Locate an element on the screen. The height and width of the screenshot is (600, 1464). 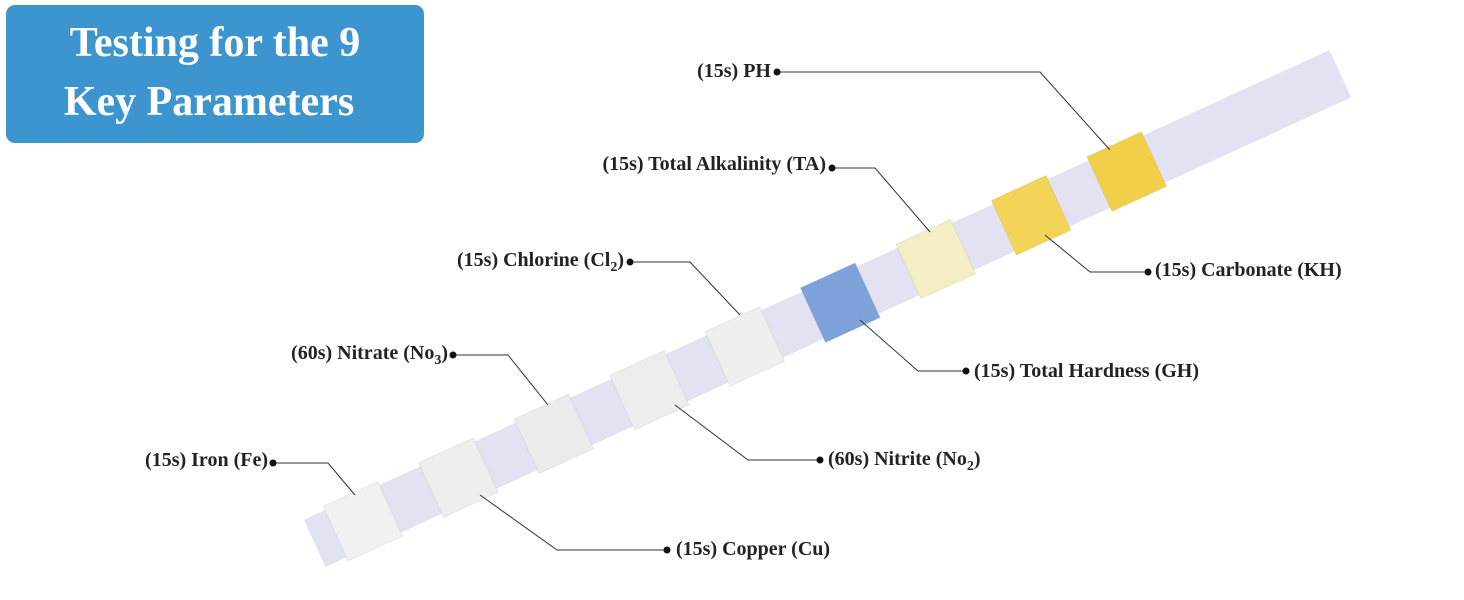
parameter-label: (15s) Copper (Cu) is located at coordinates (753, 549).